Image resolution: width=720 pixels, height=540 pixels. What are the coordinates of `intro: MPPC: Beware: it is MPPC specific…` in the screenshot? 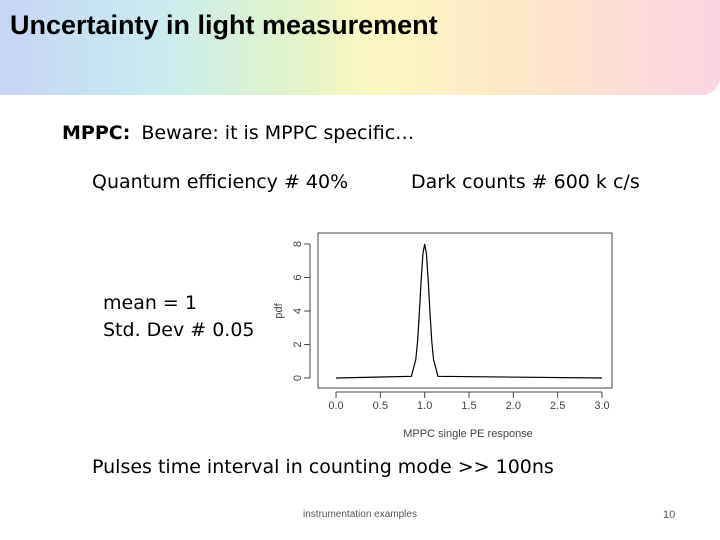 It's located at (238, 133).